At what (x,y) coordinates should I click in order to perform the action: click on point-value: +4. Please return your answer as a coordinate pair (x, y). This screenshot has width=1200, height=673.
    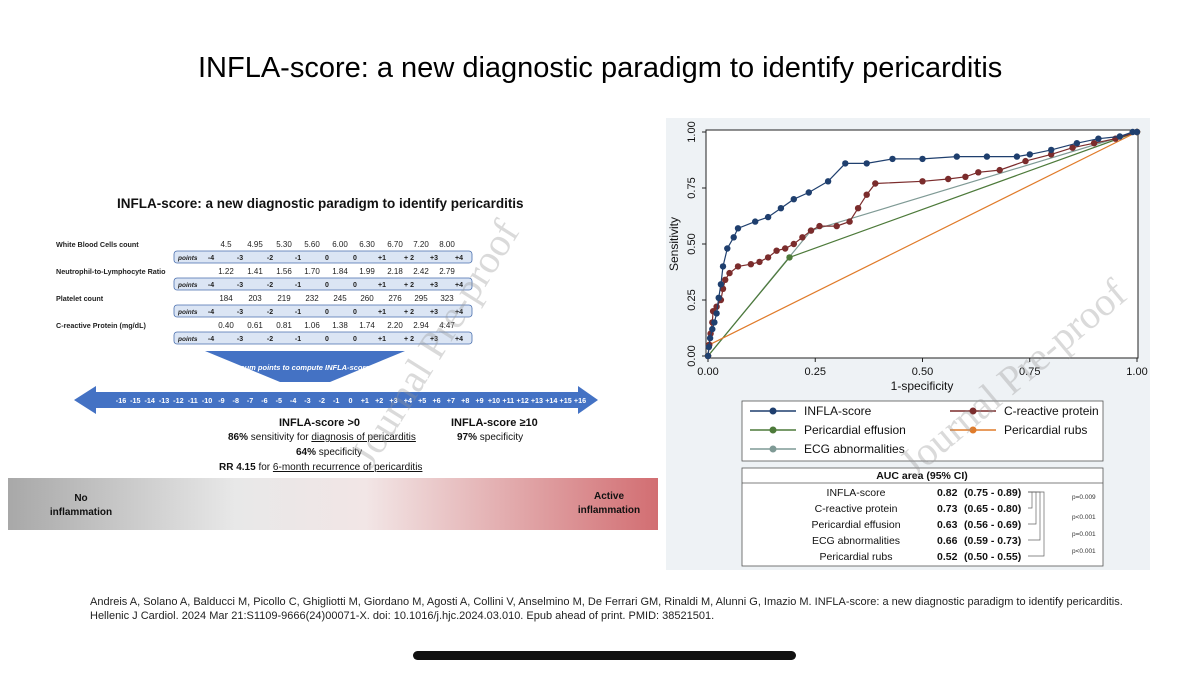
    Looking at the image, I should click on (459, 312).